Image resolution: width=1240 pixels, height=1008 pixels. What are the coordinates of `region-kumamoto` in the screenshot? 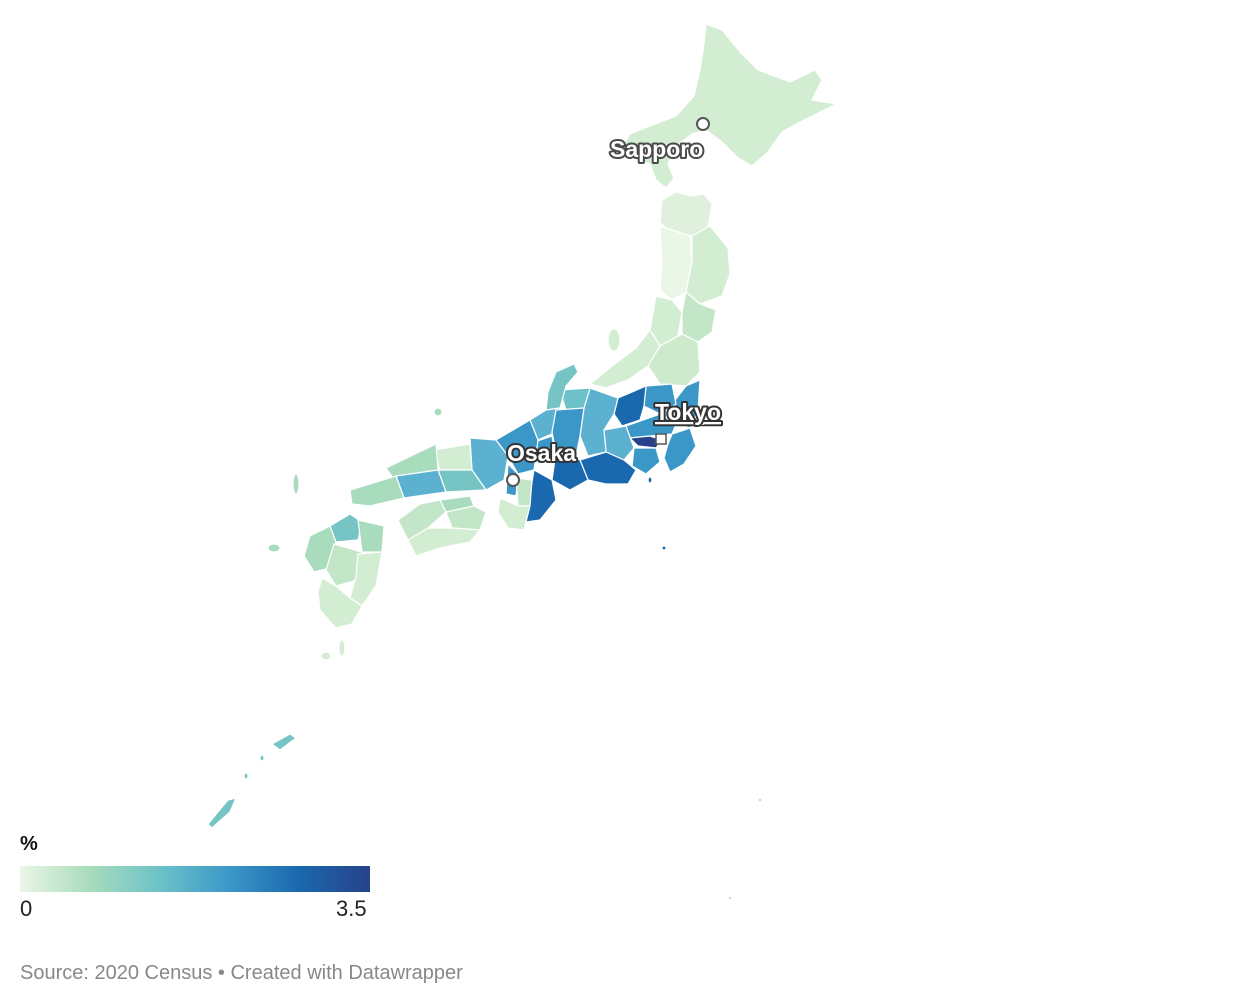 It's located at (344, 565).